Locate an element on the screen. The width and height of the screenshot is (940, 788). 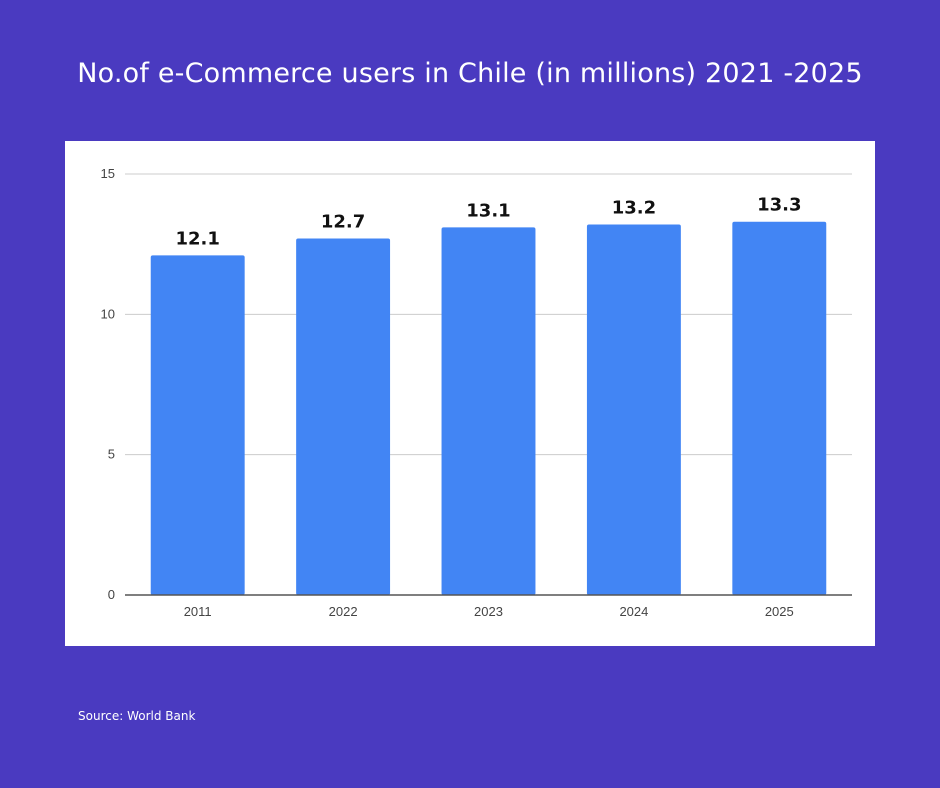
y-tick-label: 10 is located at coordinates (108, 313).